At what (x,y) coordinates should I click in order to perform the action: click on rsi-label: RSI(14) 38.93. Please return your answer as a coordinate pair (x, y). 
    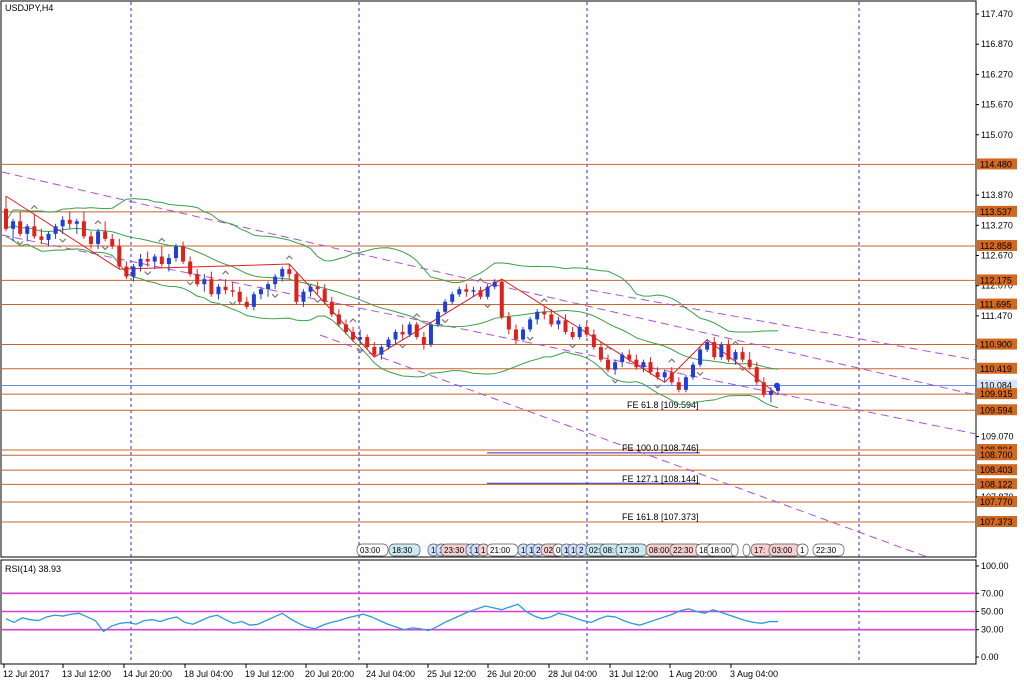
    Looking at the image, I should click on (33, 569).